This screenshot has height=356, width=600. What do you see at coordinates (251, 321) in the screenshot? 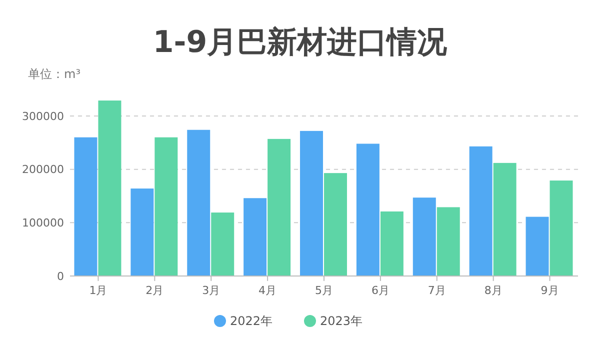
I see `legend-label: 2022年` at bounding box center [251, 321].